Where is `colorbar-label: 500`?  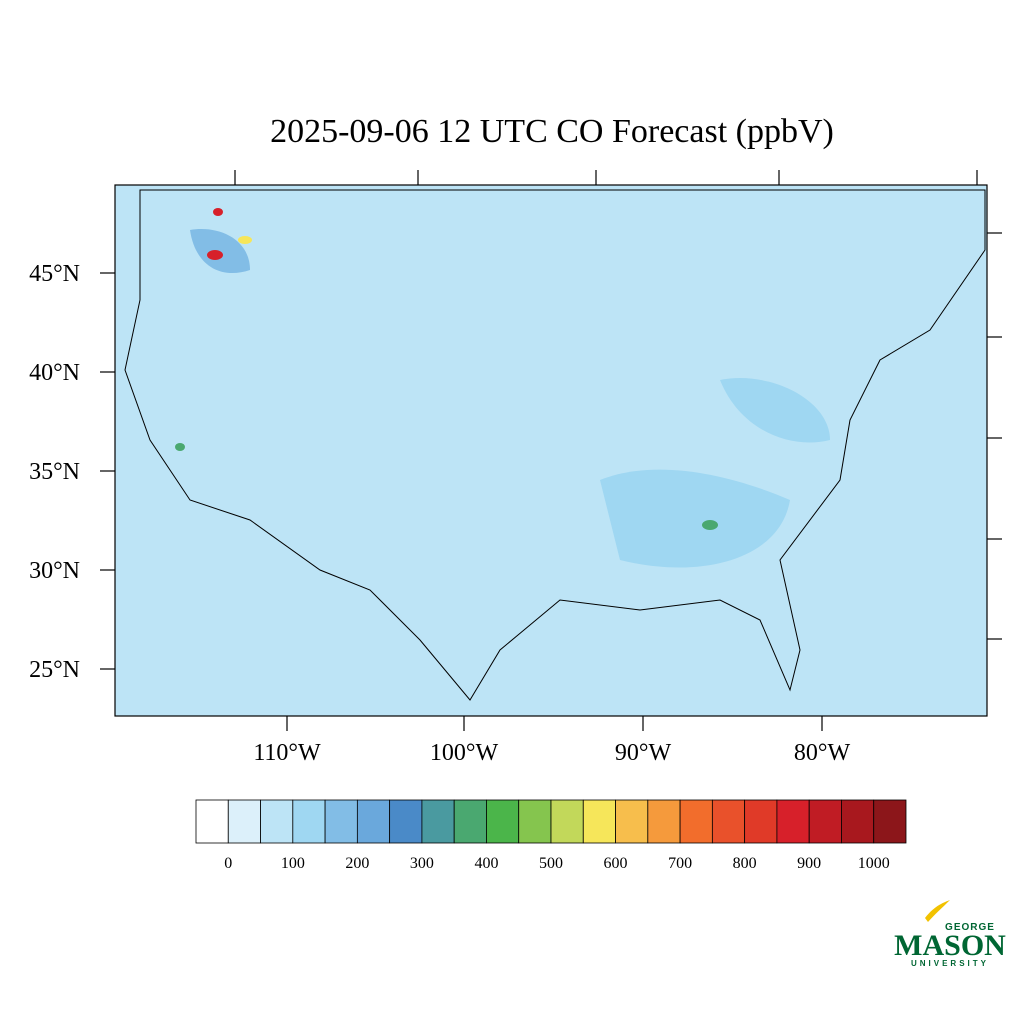
colorbar-label: 500 is located at coordinates (551, 863).